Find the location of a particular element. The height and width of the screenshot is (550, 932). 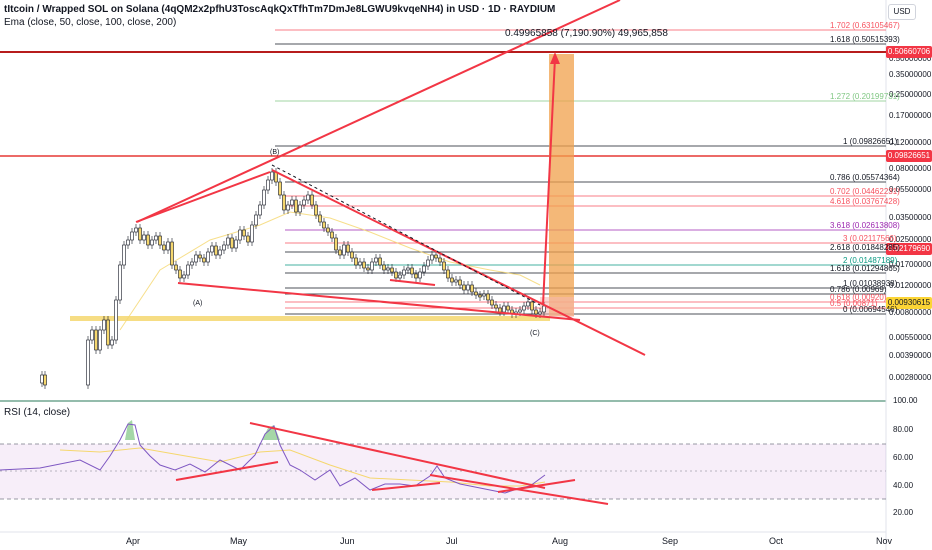

minor-support-line is located at coordinates (412, 282).